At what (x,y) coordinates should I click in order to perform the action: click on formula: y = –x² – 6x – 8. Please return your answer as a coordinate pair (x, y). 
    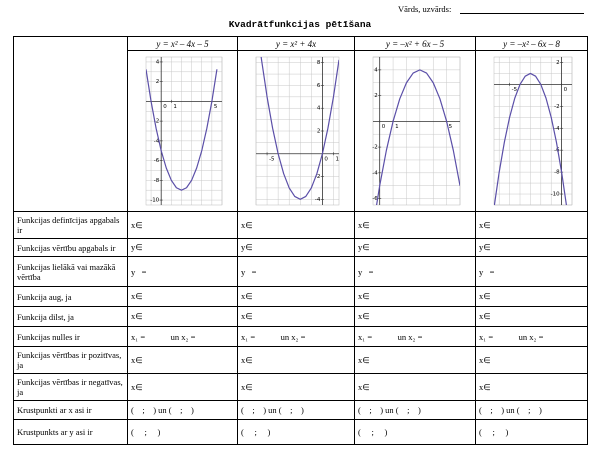
    Looking at the image, I should click on (531, 43).